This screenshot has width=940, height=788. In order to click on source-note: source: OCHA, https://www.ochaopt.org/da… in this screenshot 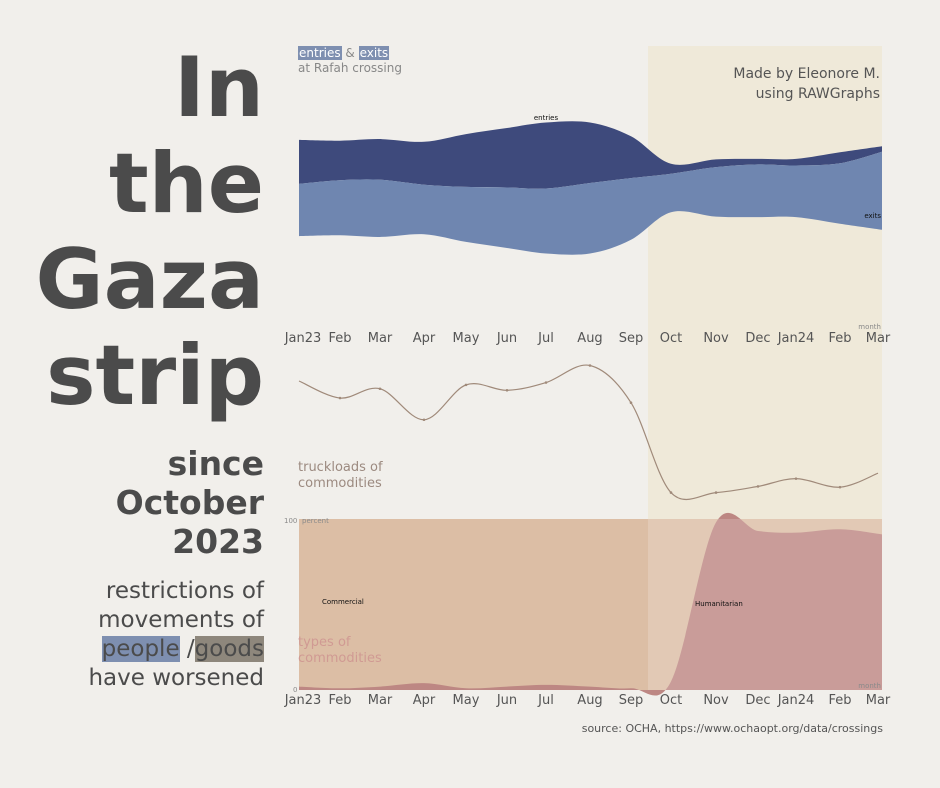, I will do `click(732, 728)`.